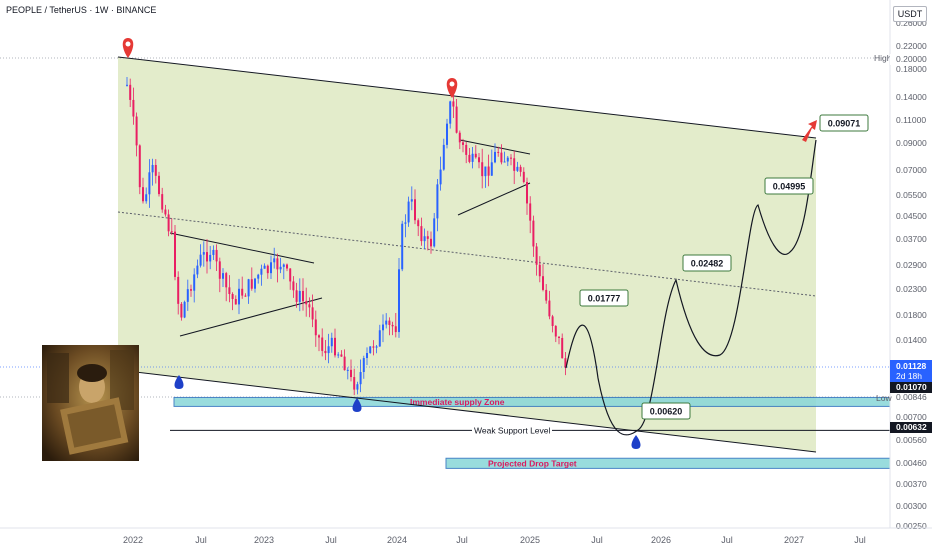  What do you see at coordinates (910, 14) in the screenshot?
I see `currency-button: USDT` at bounding box center [910, 14].